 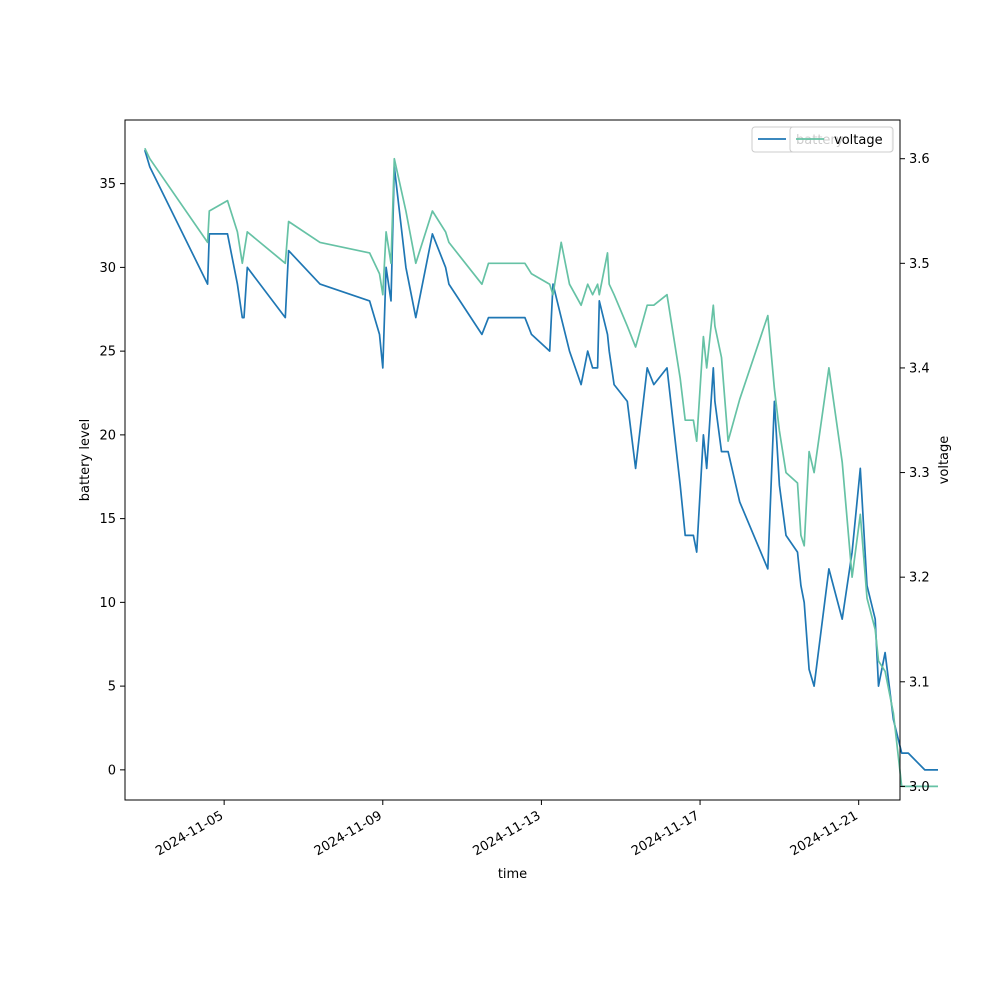 I want to click on legend-layer: batteryvoltage, so click(x=822, y=139).